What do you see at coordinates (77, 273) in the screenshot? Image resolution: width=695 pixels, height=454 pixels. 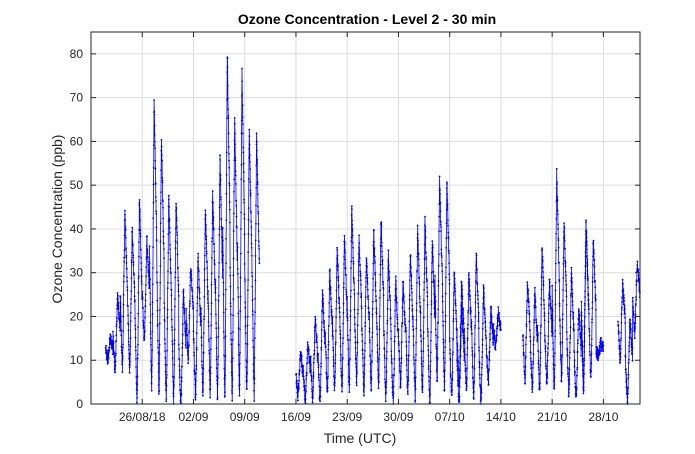 I see `y-tick-label: 30` at bounding box center [77, 273].